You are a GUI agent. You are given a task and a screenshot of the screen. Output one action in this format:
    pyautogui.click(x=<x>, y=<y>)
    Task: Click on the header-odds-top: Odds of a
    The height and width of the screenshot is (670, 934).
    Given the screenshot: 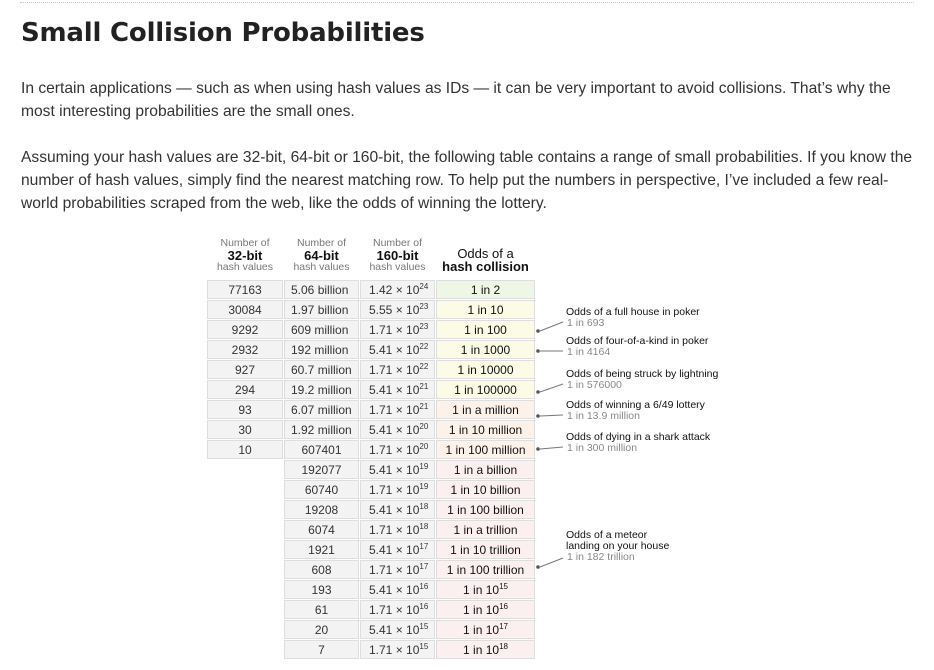 What is the action you would take?
    pyautogui.click(x=485, y=253)
    